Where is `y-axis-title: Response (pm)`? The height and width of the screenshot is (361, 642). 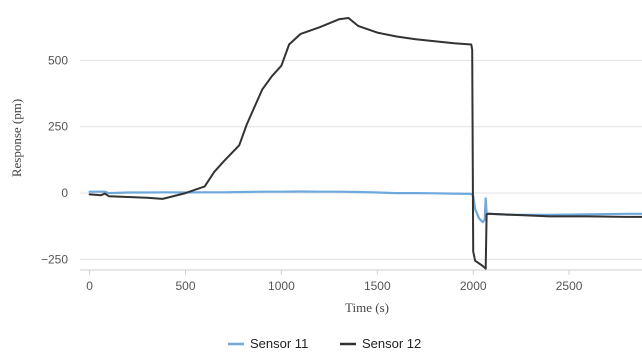
y-axis-title: Response (pm) is located at coordinates (16, 138).